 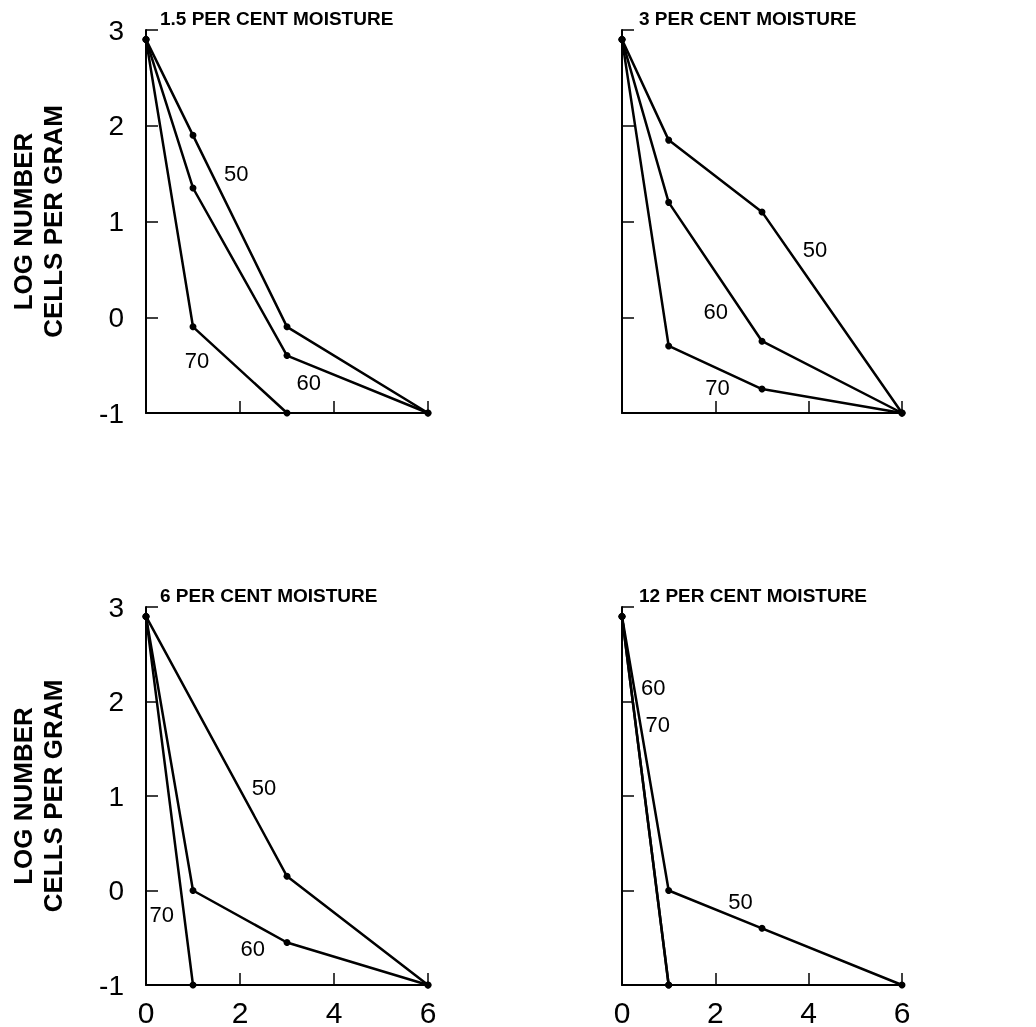 What do you see at coordinates (277, 18) in the screenshot?
I see `chart-title: 1.5 PER CENT MOISTURE` at bounding box center [277, 18].